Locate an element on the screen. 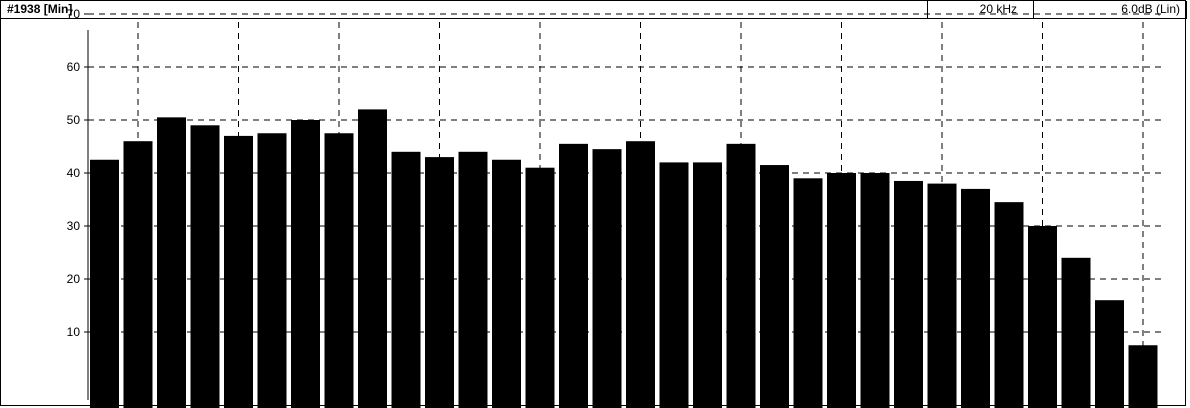 The image size is (1190, 408). x-tick-label: 500 is located at coordinates (640, 404).